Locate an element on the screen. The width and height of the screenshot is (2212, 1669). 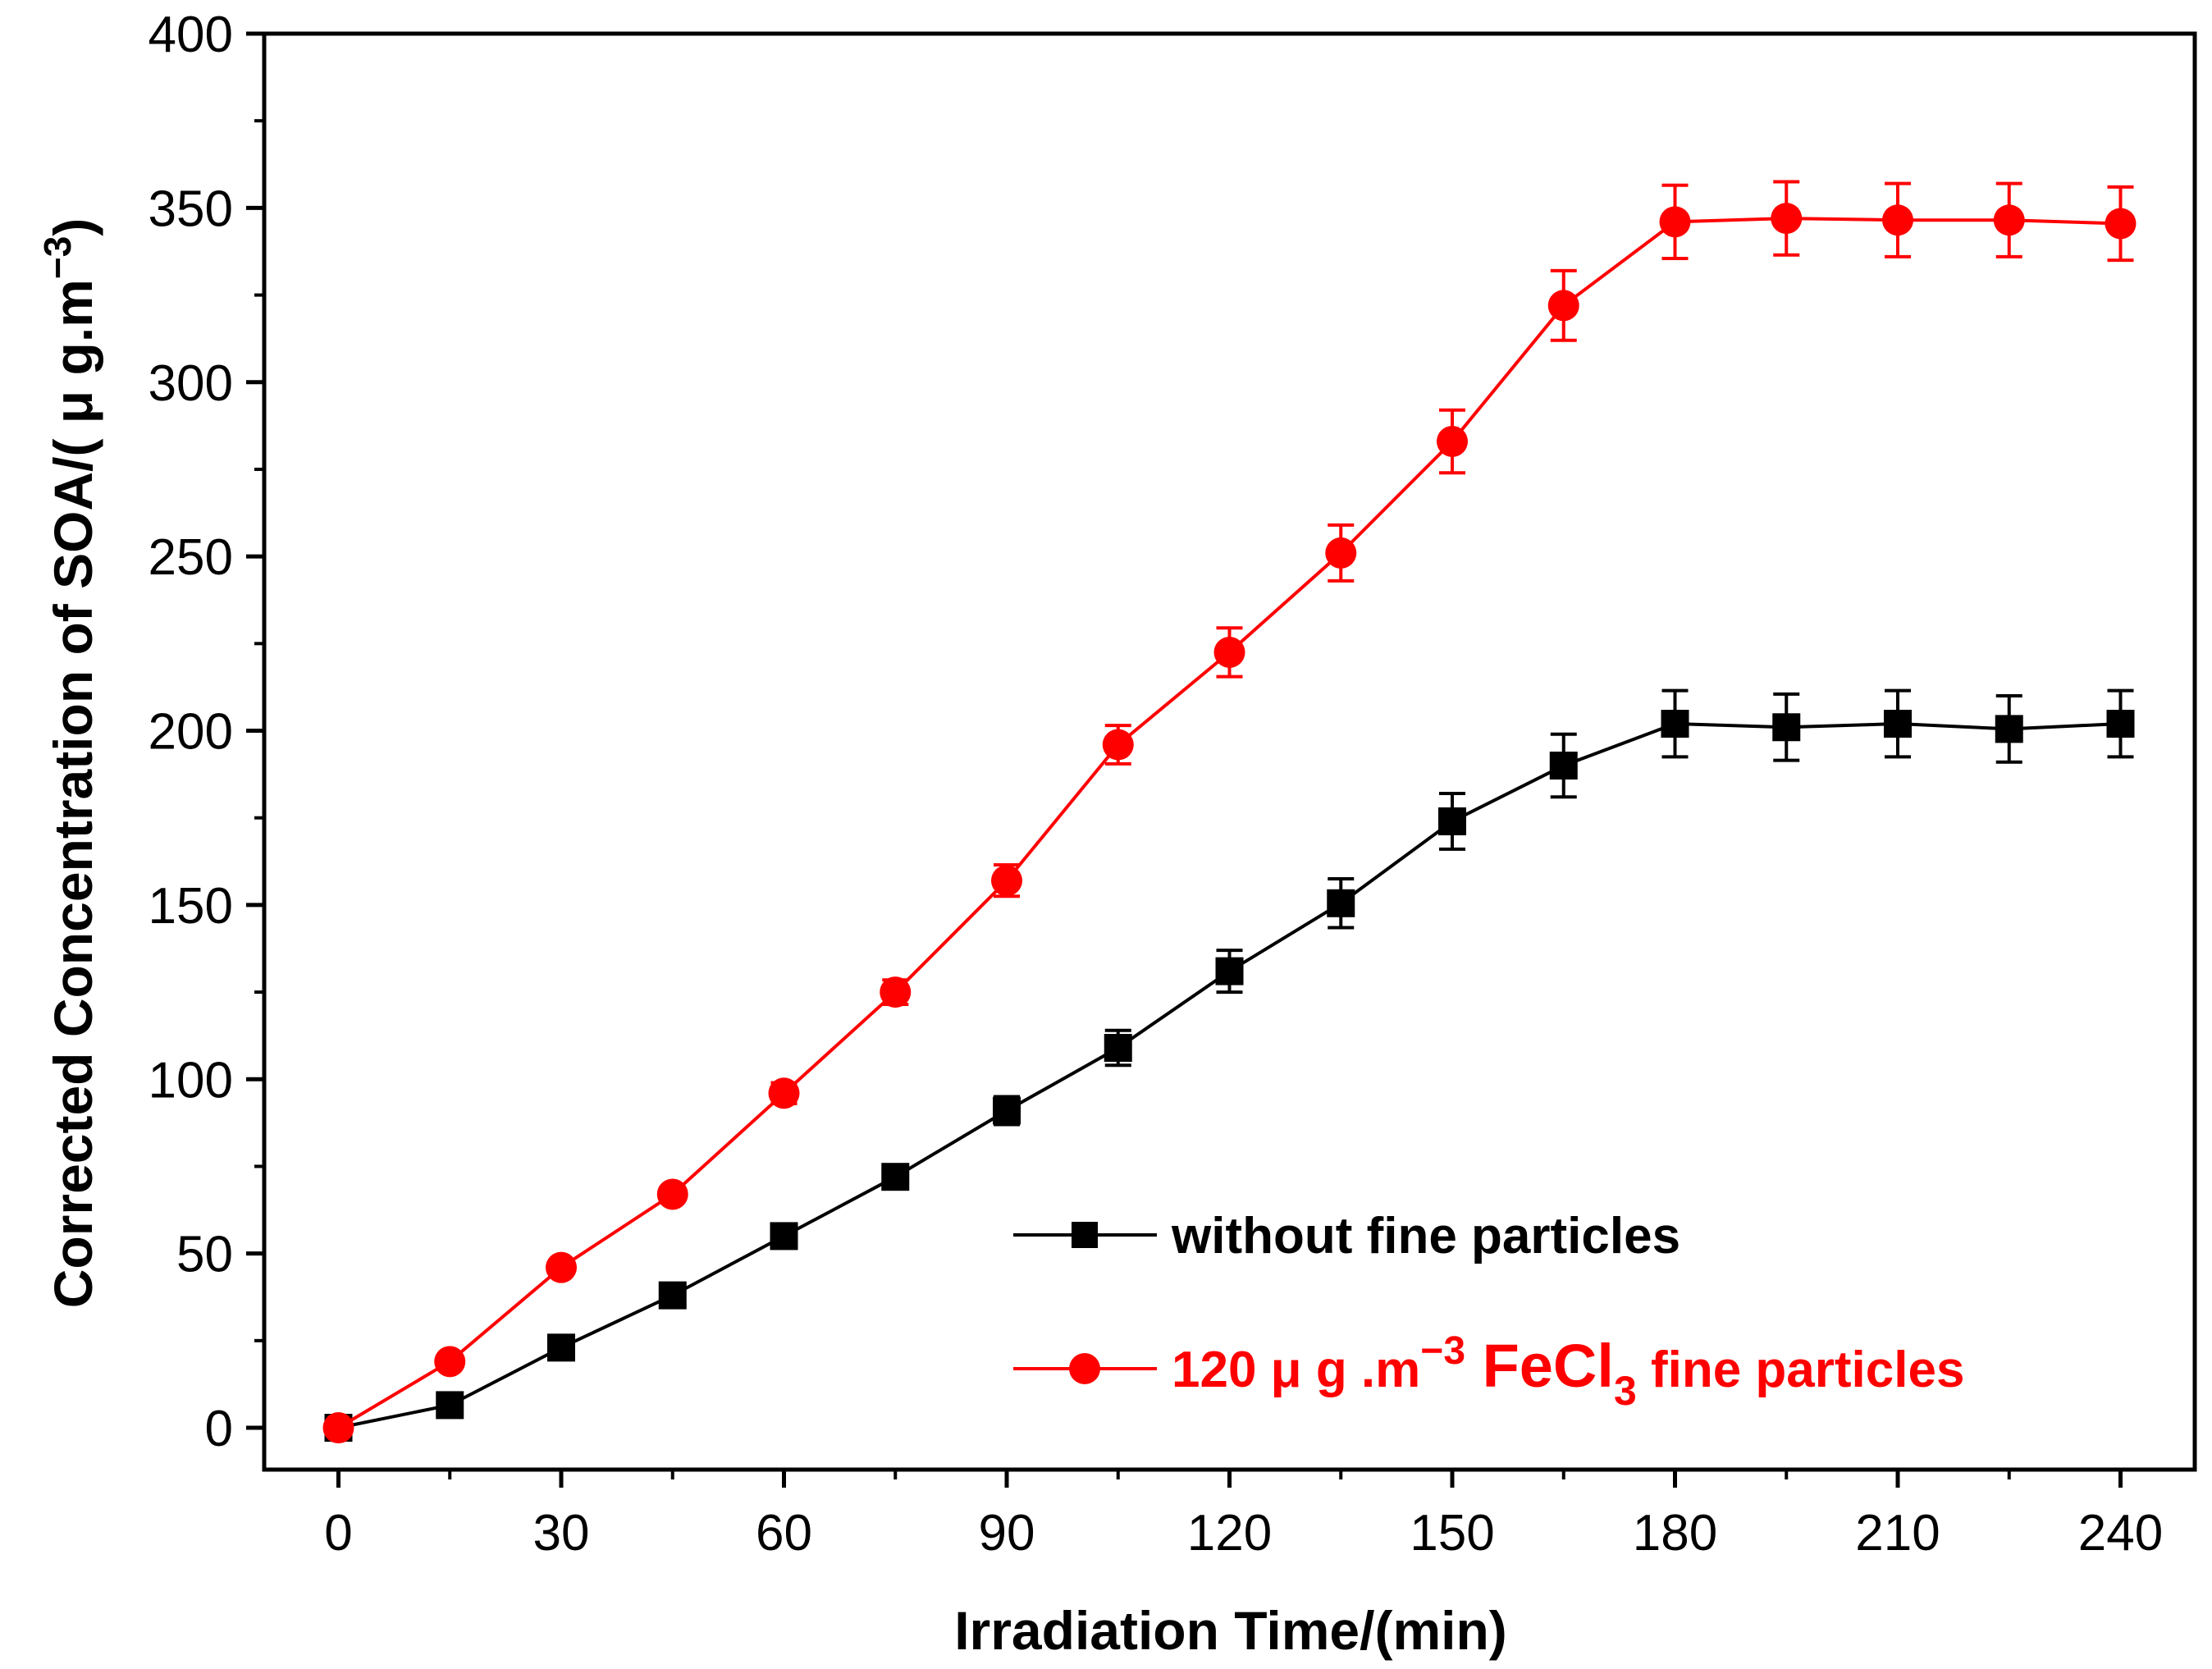
y-tick-label: 300 is located at coordinates (191, 383).